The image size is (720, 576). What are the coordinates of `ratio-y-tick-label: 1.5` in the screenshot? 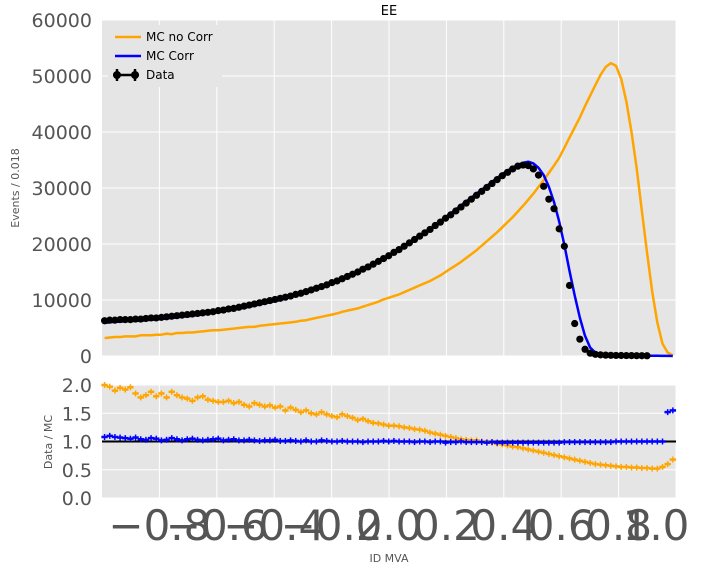 It's located at (77, 414).